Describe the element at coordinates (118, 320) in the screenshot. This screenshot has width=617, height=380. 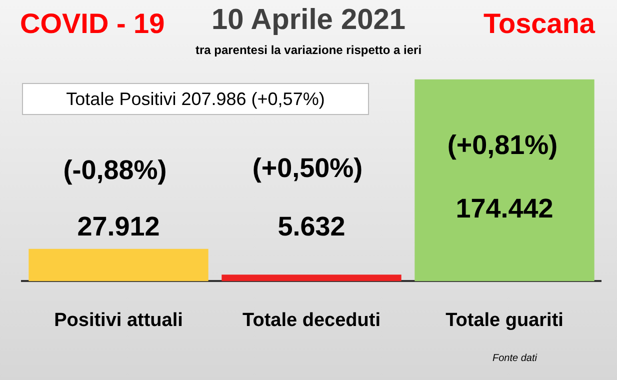
I see `x-tick-label: Positivi attuali` at that location.